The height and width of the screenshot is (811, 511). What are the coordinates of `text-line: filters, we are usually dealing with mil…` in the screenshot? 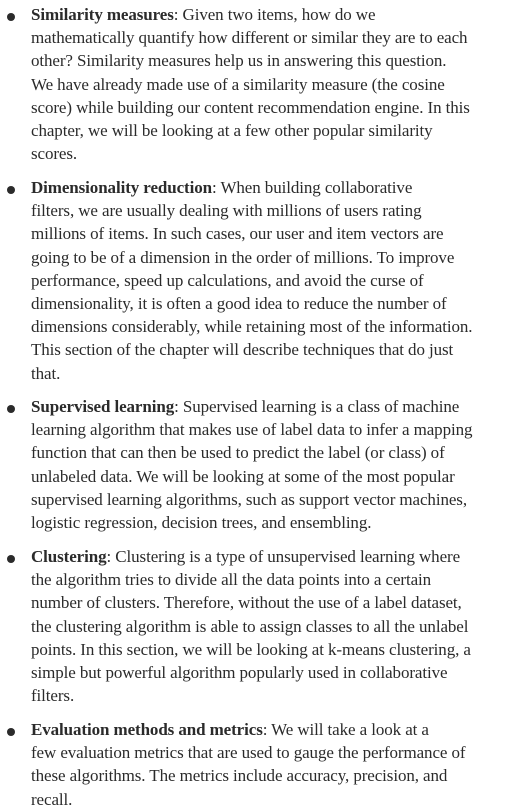 It's located at (226, 211).